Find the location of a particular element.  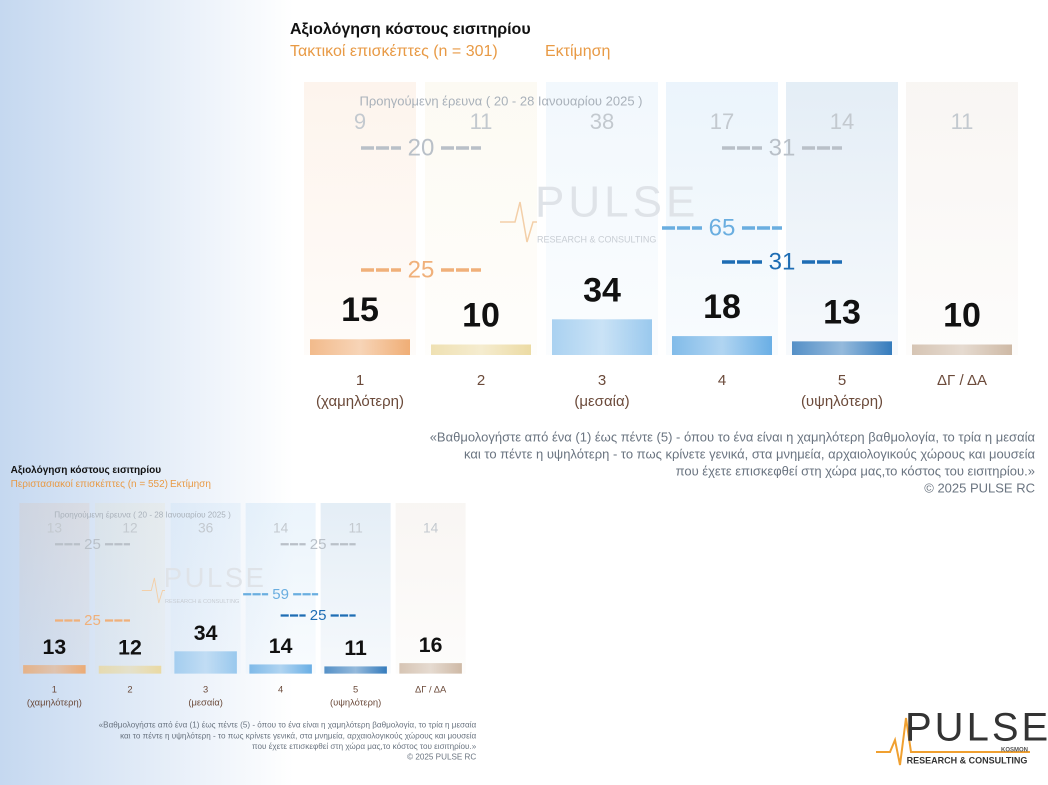

logo-sub: KOSMON is located at coordinates (1014, 751).